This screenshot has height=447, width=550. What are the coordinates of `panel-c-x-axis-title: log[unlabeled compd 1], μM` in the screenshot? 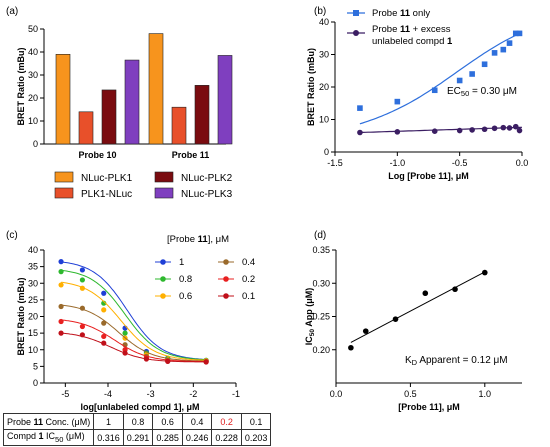 It's located at (139, 407).